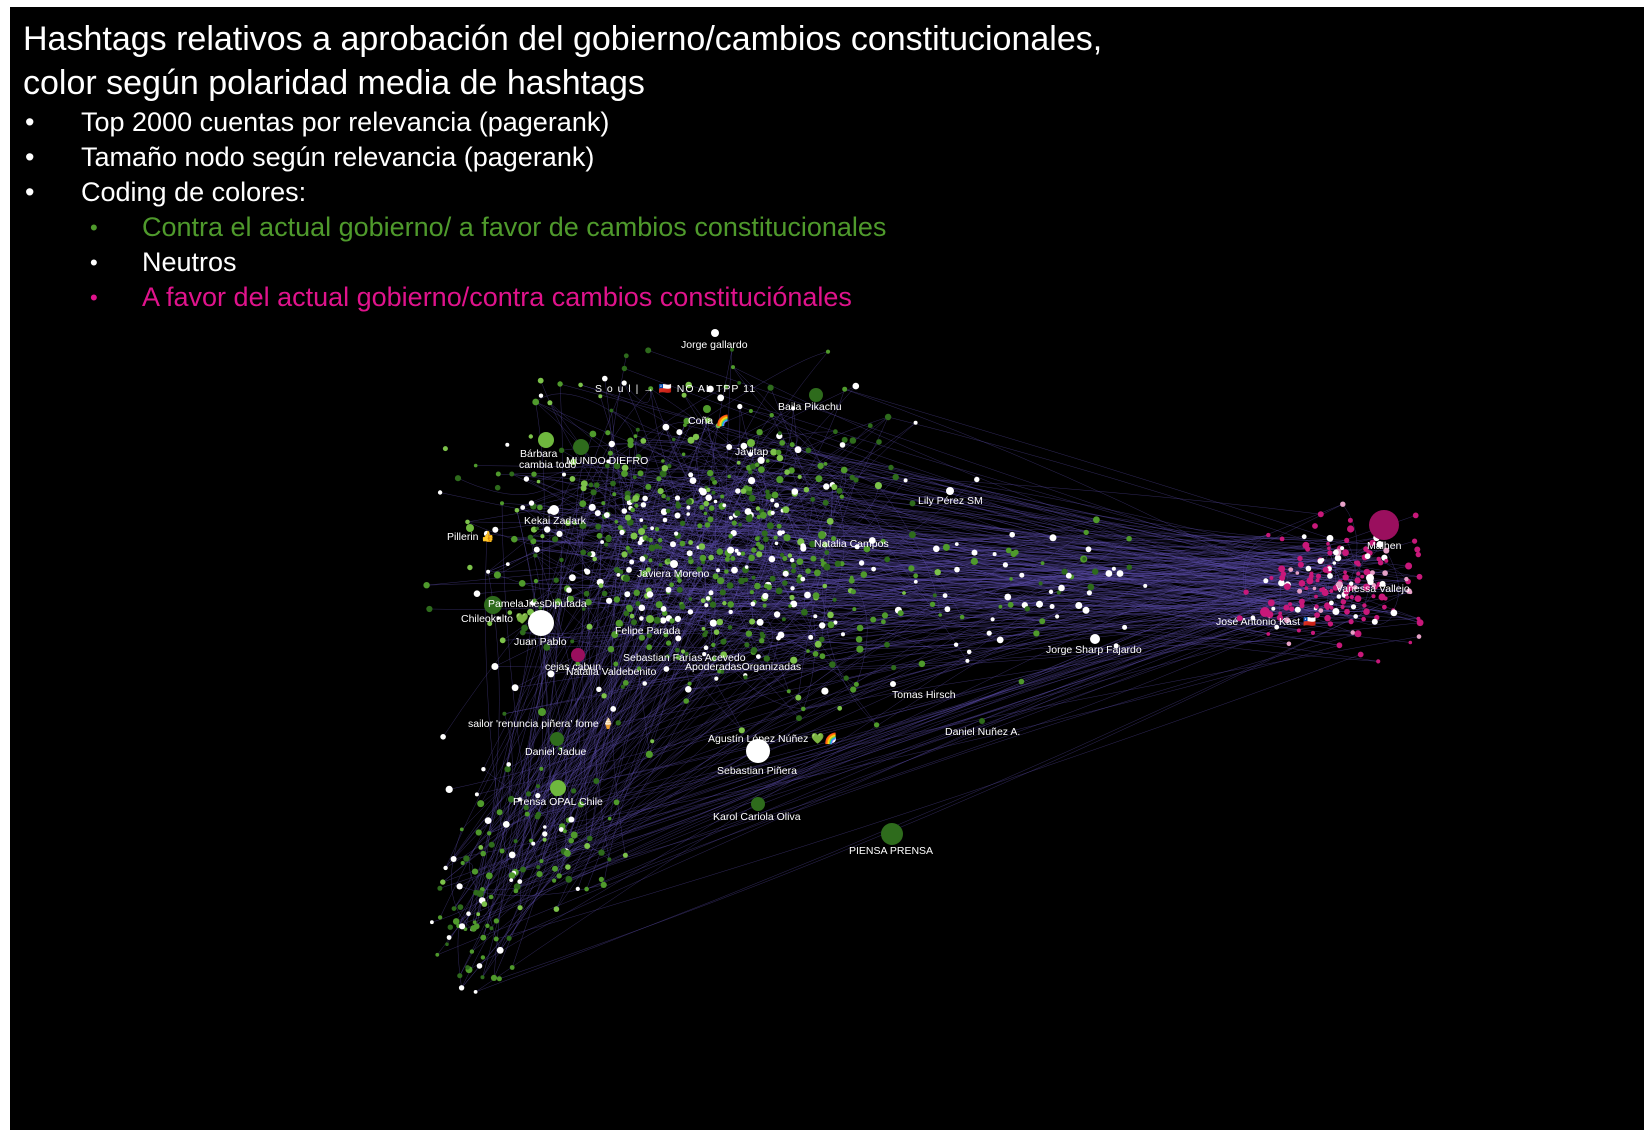 The height and width of the screenshot is (1132, 1648). What do you see at coordinates (334, 83) in the screenshot?
I see `slide-title-line-2: color según polaridad media de hashtags` at bounding box center [334, 83].